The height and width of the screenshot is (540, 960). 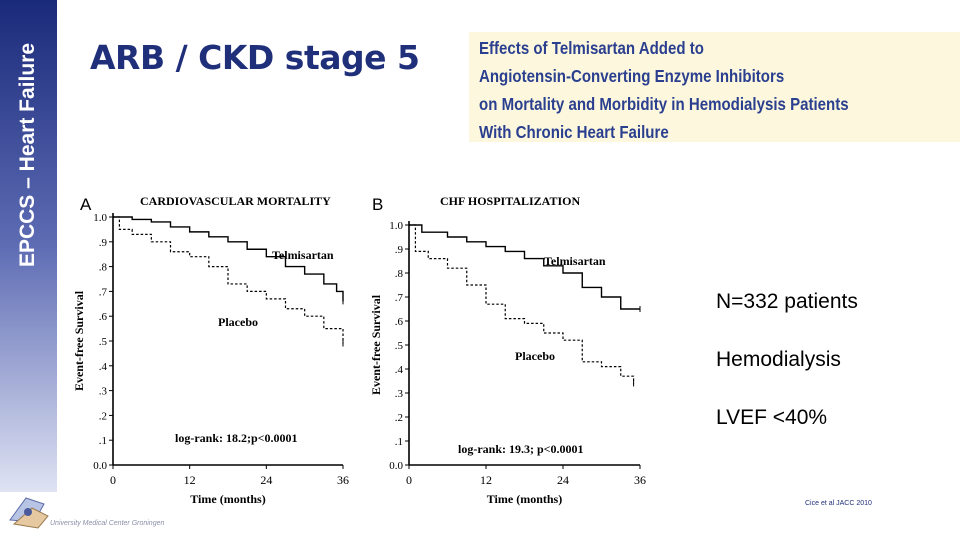 What do you see at coordinates (86, 204) in the screenshot?
I see `panel-letter: A` at bounding box center [86, 204].